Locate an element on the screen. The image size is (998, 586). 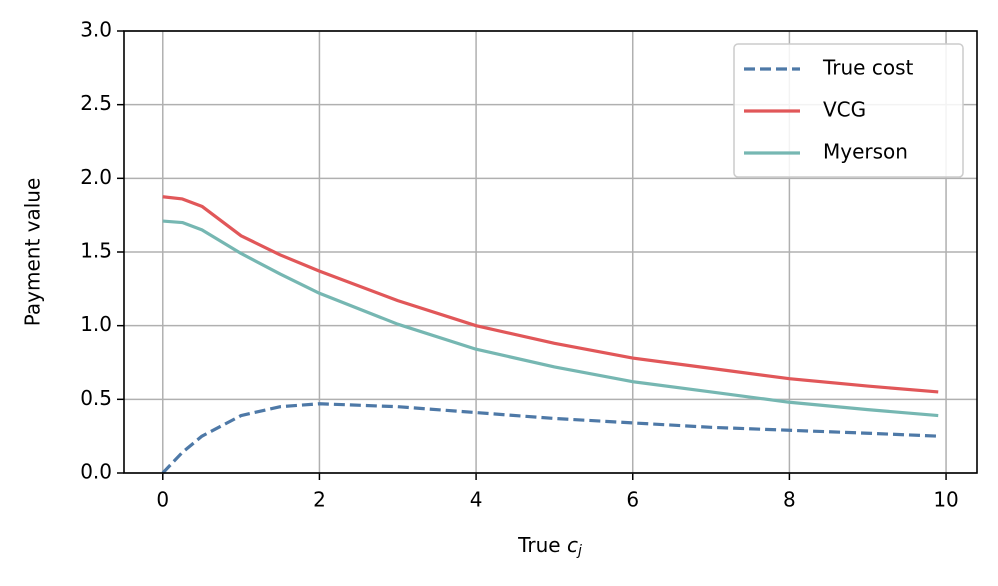
legend-label: Myerson is located at coordinates (865, 152).